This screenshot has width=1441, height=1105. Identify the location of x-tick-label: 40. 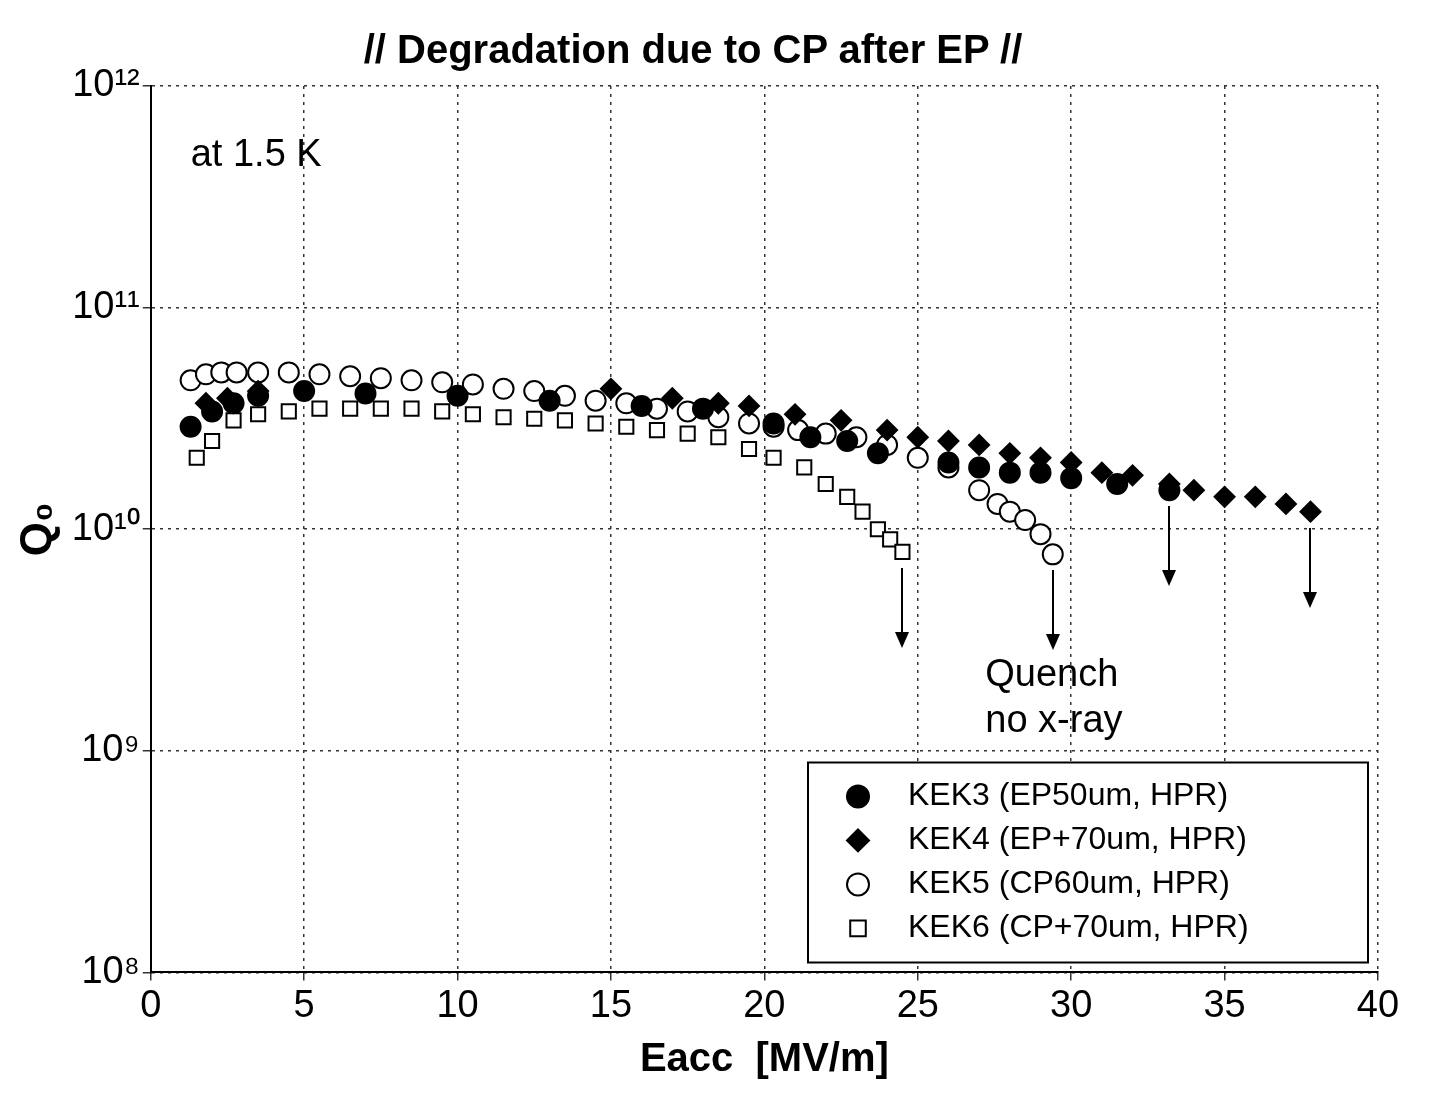
(1378, 1003).